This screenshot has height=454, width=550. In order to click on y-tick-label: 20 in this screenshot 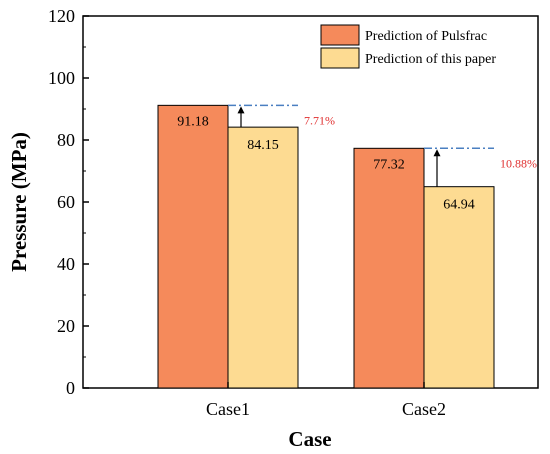, I will do `click(66, 326)`.